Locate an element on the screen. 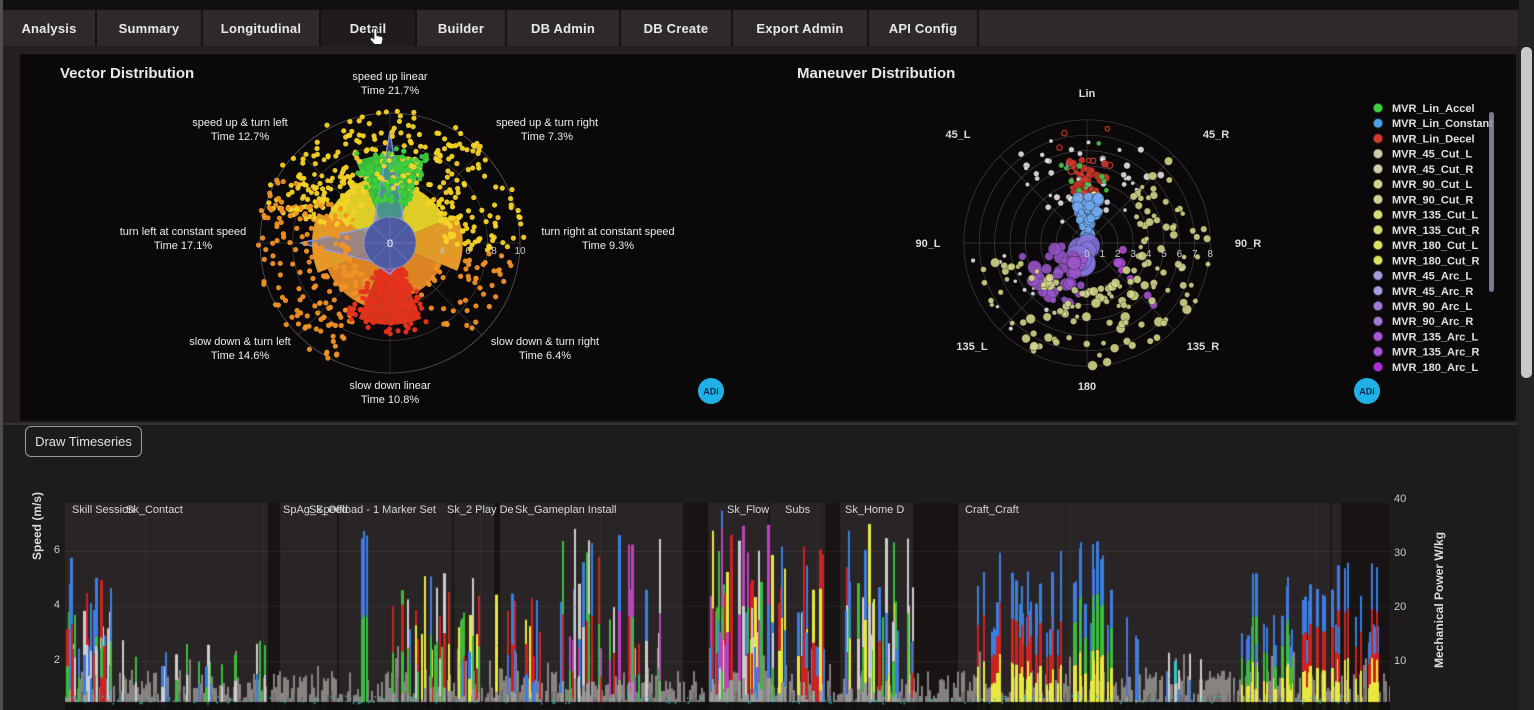 The height and width of the screenshot is (710, 1534). tab-longitudinal: Longitudinal is located at coordinates (261, 28).